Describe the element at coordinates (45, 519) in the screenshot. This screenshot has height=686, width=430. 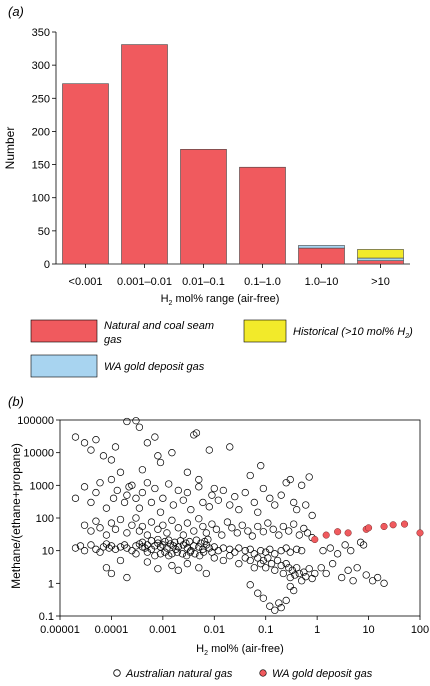
I see `b-y-tick-label: 100` at that location.